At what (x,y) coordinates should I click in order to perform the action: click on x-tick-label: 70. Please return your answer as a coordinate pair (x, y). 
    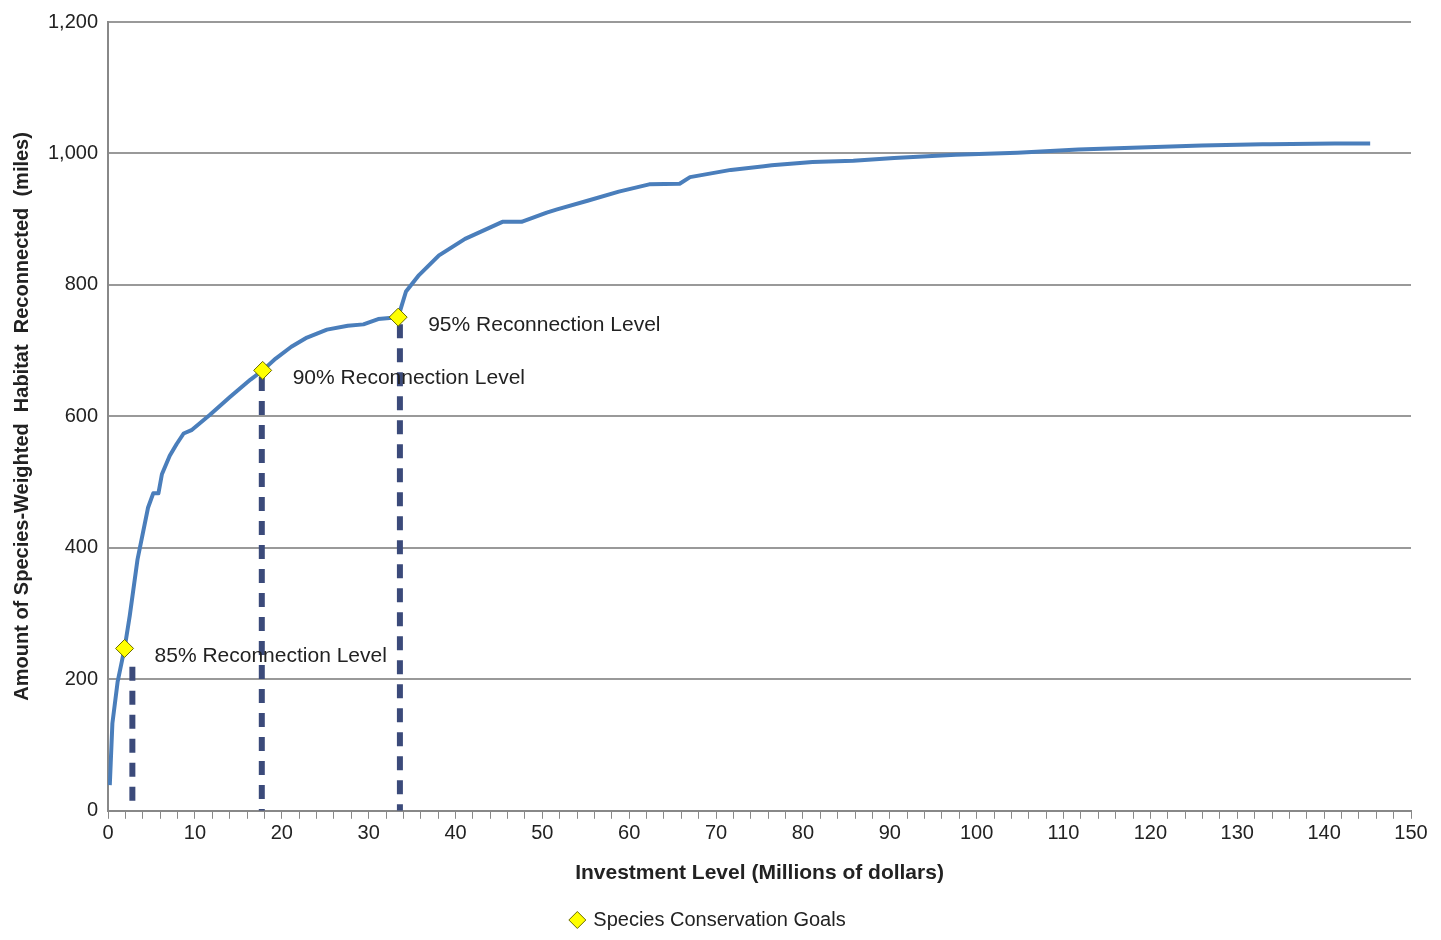
    Looking at the image, I should click on (716, 832).